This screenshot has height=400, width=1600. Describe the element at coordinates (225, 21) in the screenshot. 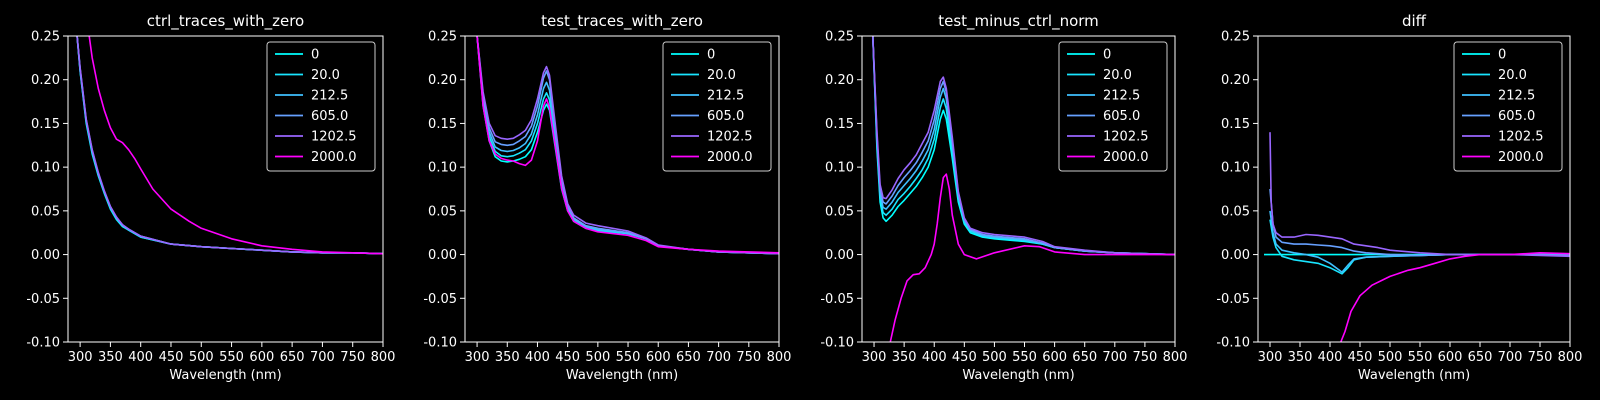

I see `chart-title: ctrl_traces_with_zero` at that location.